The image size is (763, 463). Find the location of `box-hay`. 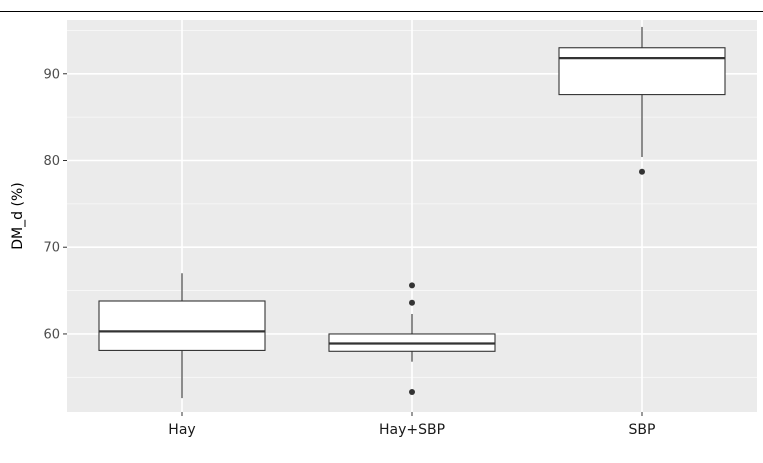

box-hay is located at coordinates (182, 336).